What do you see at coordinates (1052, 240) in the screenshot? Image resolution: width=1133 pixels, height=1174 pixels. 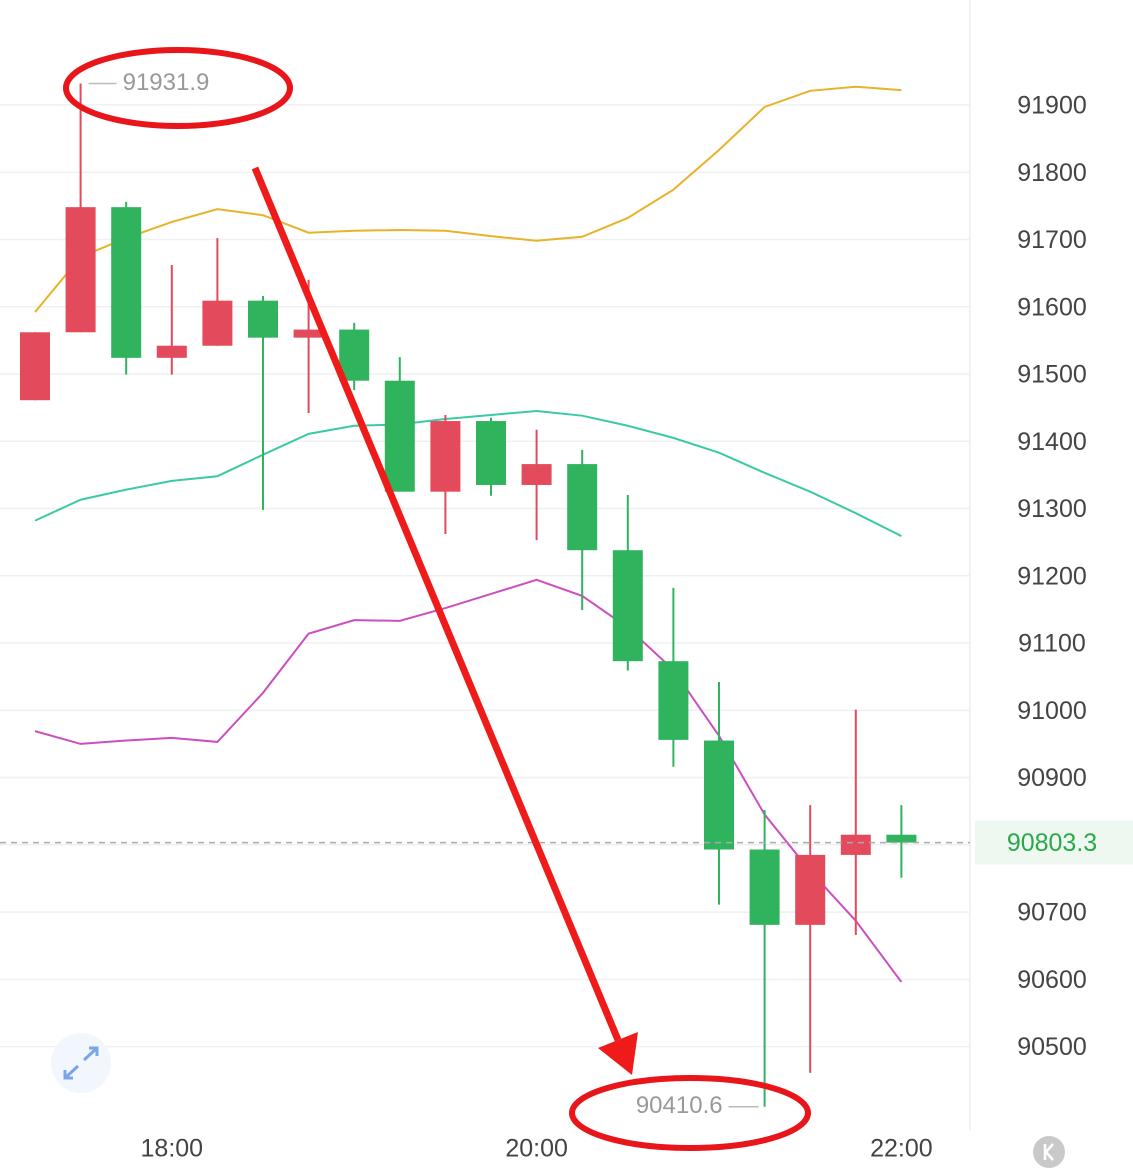 I see `y-tick-label: 91700` at bounding box center [1052, 240].